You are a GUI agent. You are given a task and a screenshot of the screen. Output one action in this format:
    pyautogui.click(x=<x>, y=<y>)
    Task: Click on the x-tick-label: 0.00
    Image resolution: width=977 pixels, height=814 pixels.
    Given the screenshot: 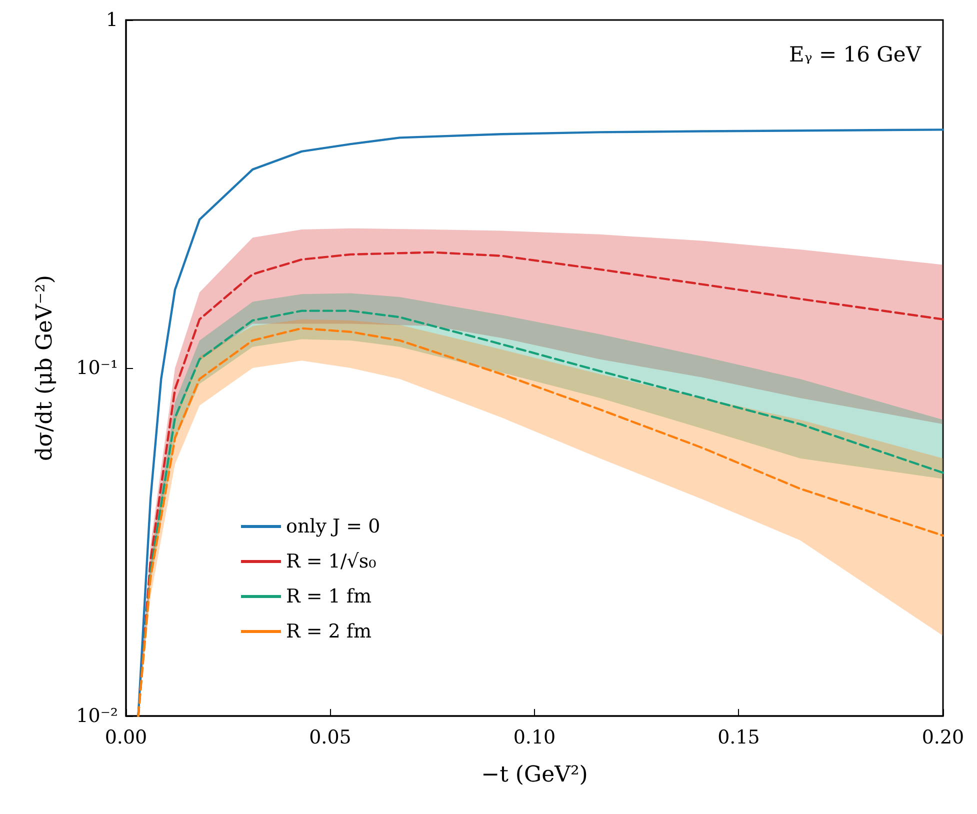 What is the action you would take?
    pyautogui.click(x=126, y=737)
    